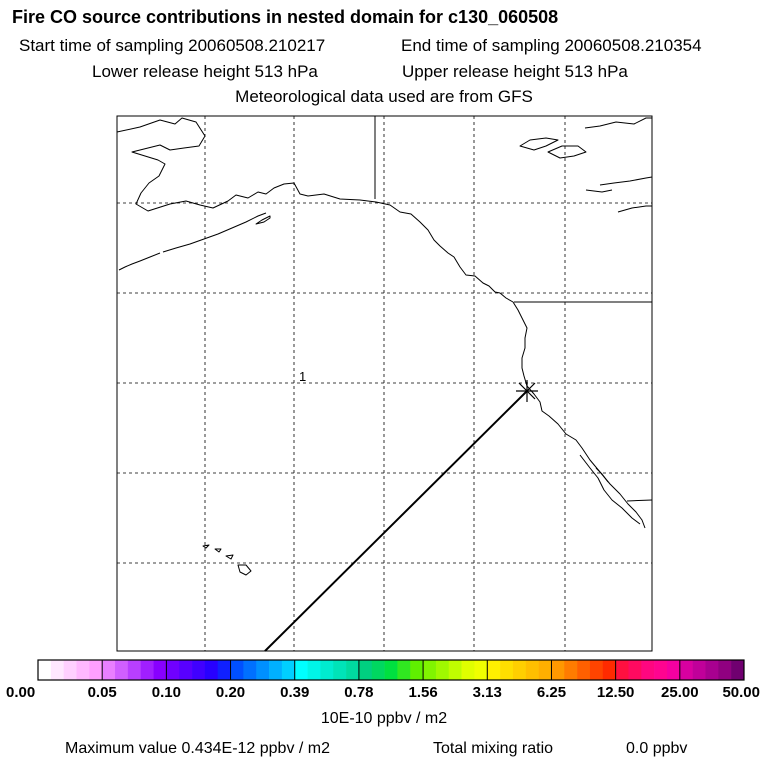 Image resolution: width=768 pixels, height=768 pixels. What do you see at coordinates (302, 376) in the screenshot?
I see `receptor-number-label: 1` at bounding box center [302, 376].